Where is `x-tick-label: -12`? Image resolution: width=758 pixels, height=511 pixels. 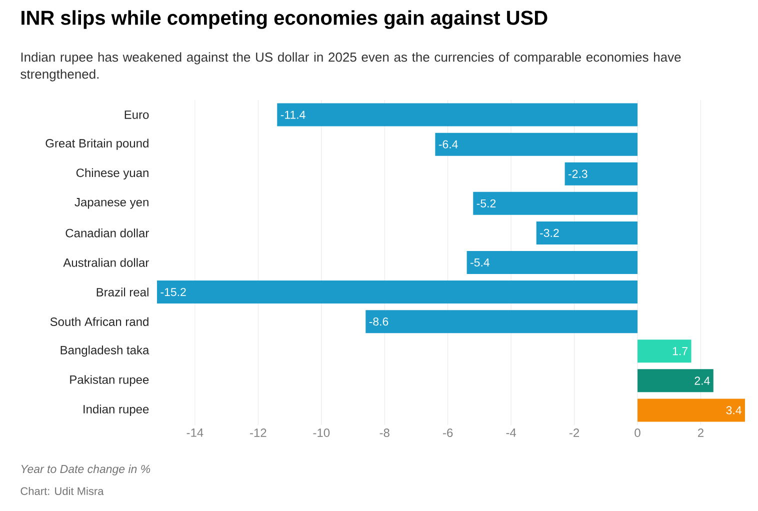 x-tick-label: -12 is located at coordinates (258, 432).